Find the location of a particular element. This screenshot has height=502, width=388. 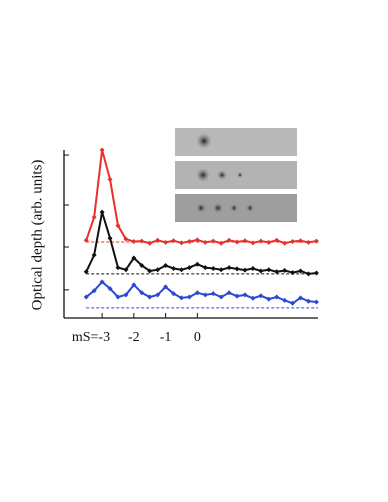

x-tick-label: -1 is located at coordinates (166, 337).